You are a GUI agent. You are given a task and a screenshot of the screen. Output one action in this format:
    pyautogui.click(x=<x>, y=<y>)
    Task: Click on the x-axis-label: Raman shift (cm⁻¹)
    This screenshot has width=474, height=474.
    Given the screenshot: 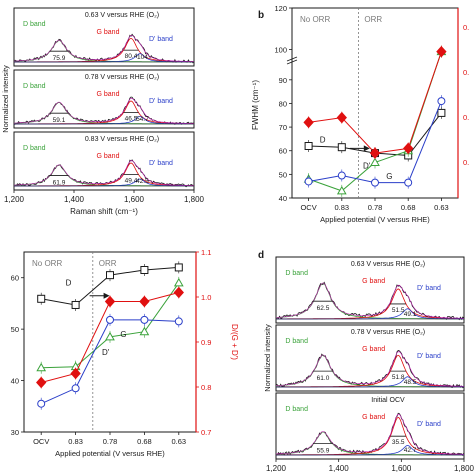 What is the action you would take?
    pyautogui.click(x=104, y=211)
    